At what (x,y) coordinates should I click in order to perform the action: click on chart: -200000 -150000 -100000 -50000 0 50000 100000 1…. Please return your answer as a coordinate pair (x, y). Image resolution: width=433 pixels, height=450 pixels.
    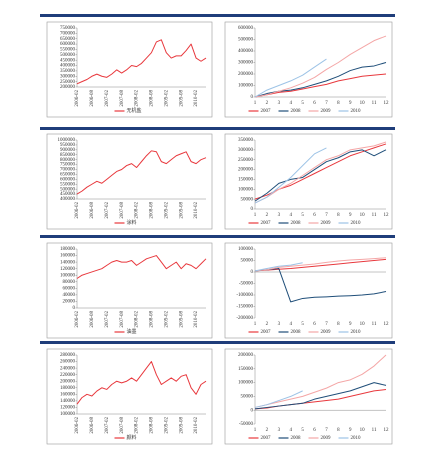
    Looking at the image, I should click on (308, 290).